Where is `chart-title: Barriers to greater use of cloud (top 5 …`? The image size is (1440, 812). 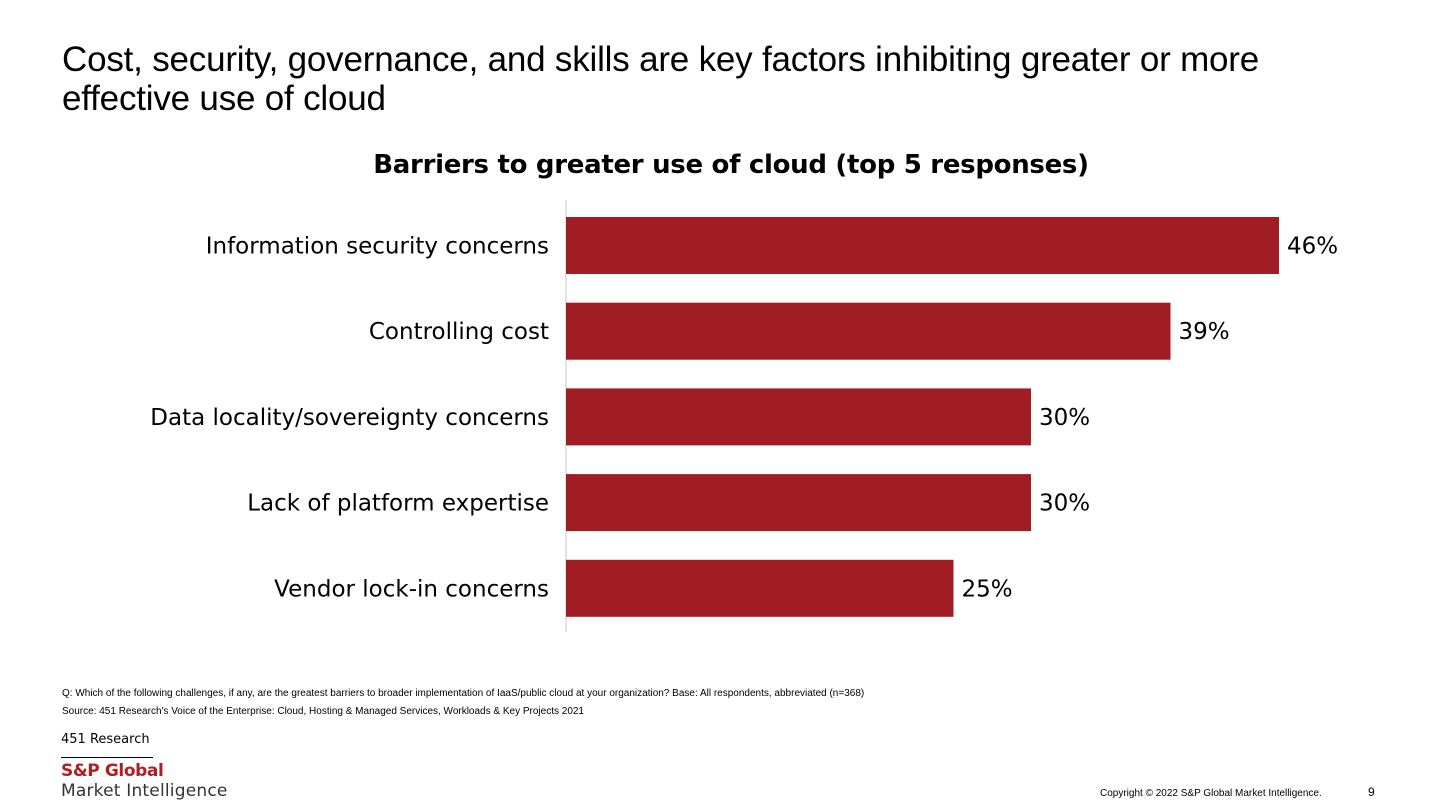 chart-title: Barriers to greater use of cloud (top 5 … is located at coordinates (731, 165).